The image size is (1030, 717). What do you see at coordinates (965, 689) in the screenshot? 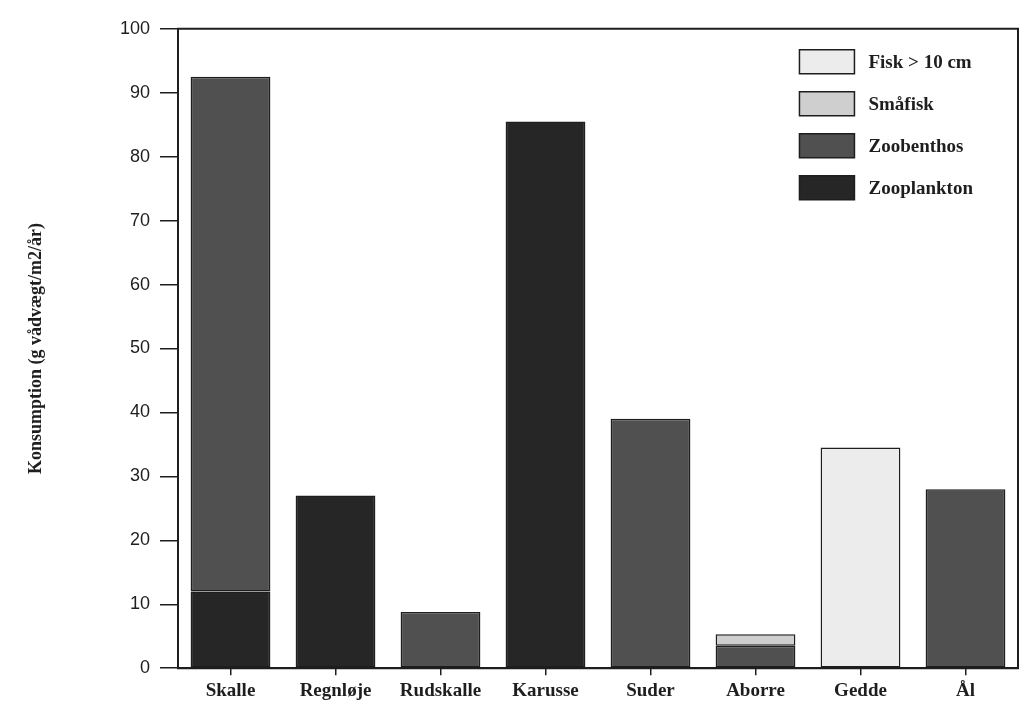
I see `x-tick-label: Ål` at bounding box center [965, 689].